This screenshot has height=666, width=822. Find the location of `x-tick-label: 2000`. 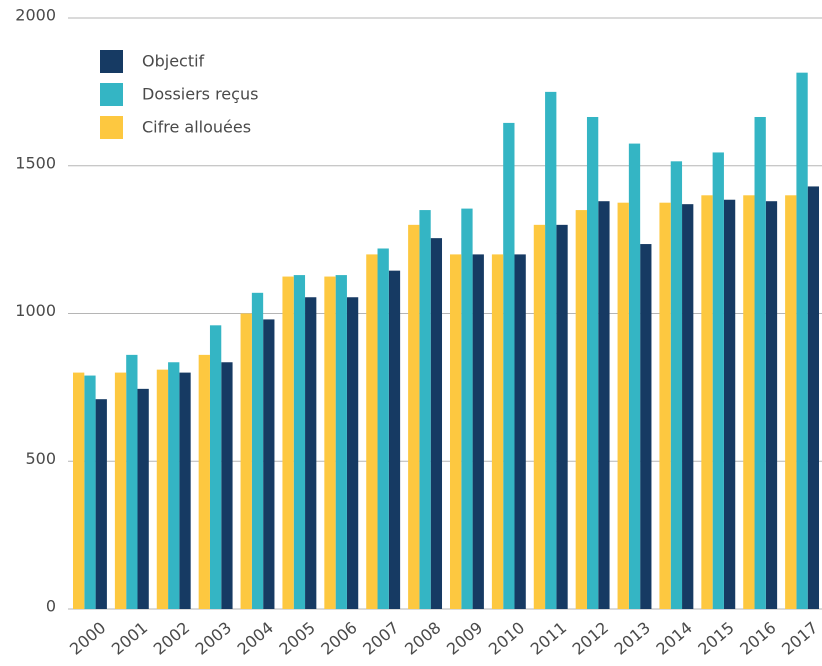

x-tick-label: 2000 is located at coordinates (87, 638).